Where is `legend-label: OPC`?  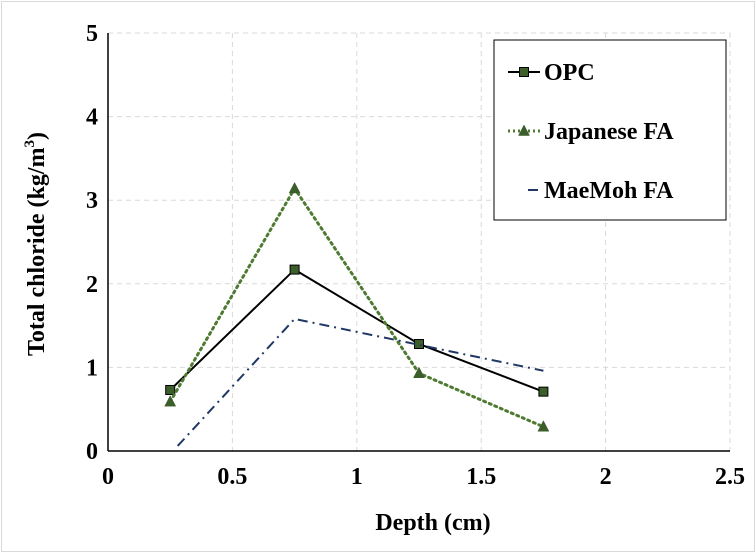 legend-label: OPC is located at coordinates (569, 73).